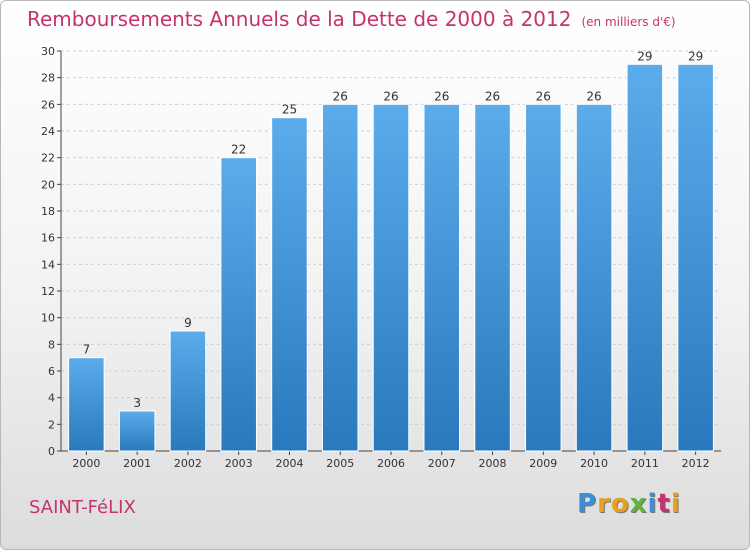  I want to click on x-tick-label-2008: 2008, so click(493, 463).